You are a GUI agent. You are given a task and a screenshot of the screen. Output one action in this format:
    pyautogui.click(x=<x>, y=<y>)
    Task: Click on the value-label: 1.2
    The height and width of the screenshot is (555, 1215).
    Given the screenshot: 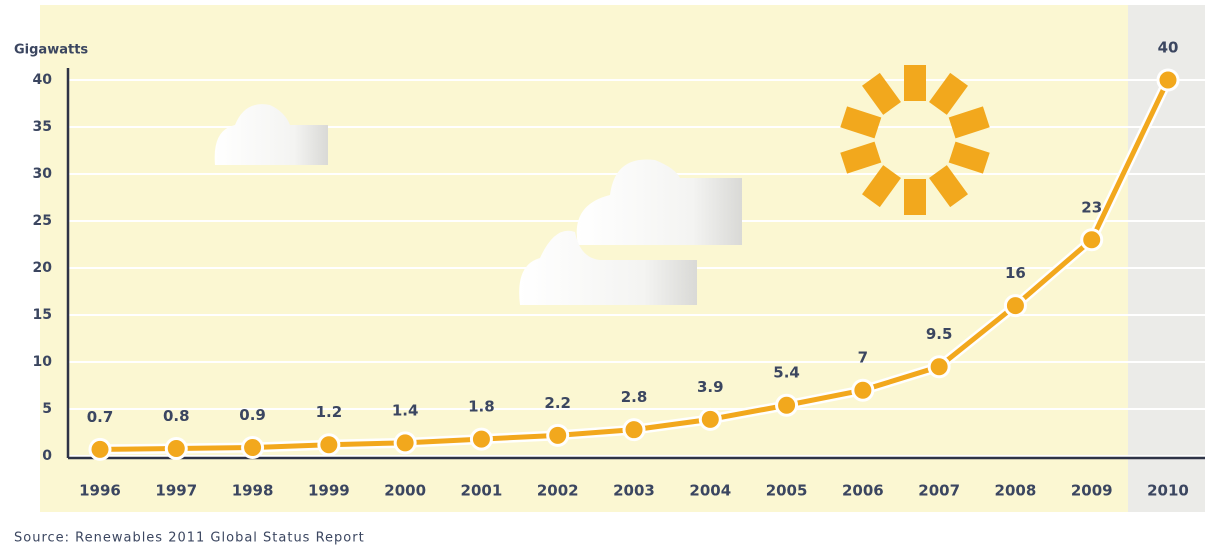 What is the action you would take?
    pyautogui.click(x=329, y=412)
    